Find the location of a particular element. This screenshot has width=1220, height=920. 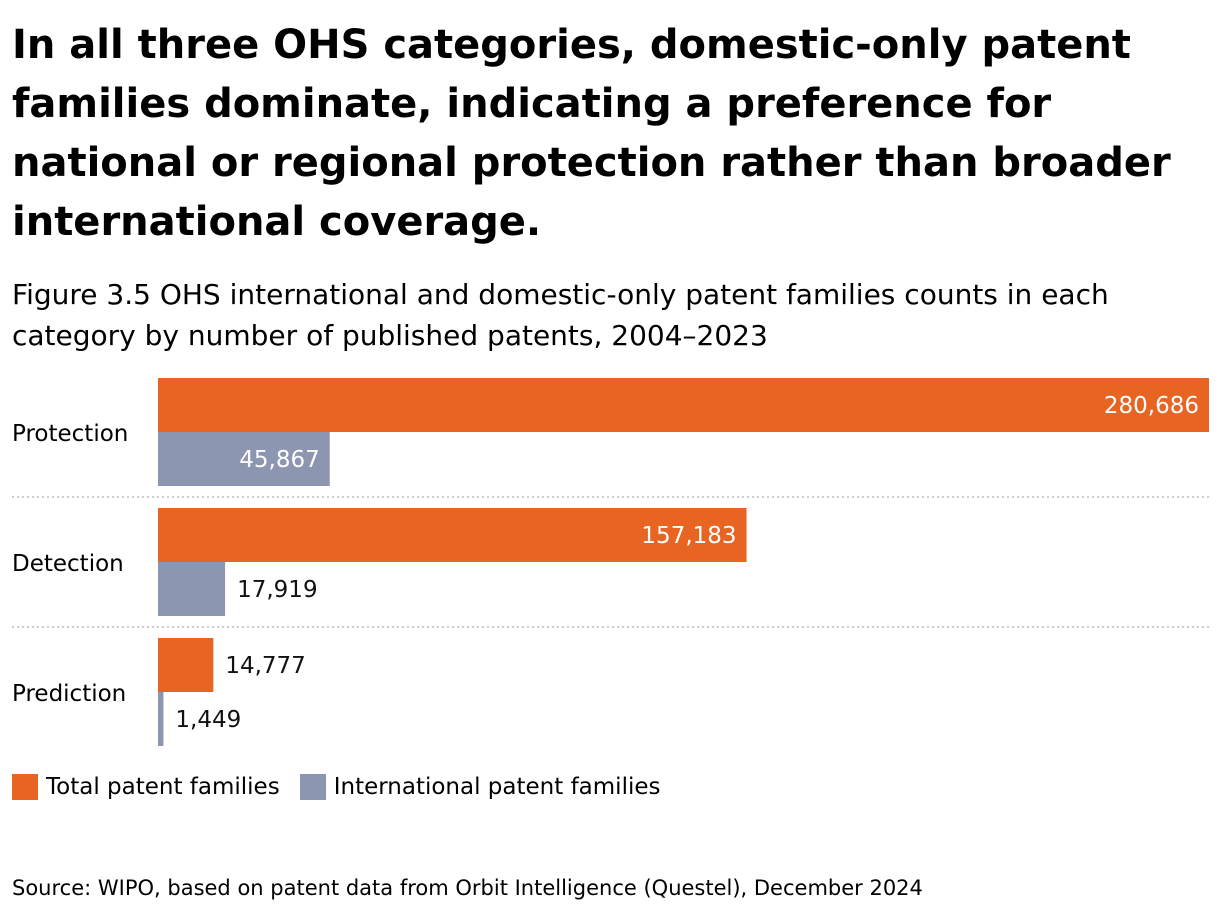

bar-prediction-international is located at coordinates (161, 719).